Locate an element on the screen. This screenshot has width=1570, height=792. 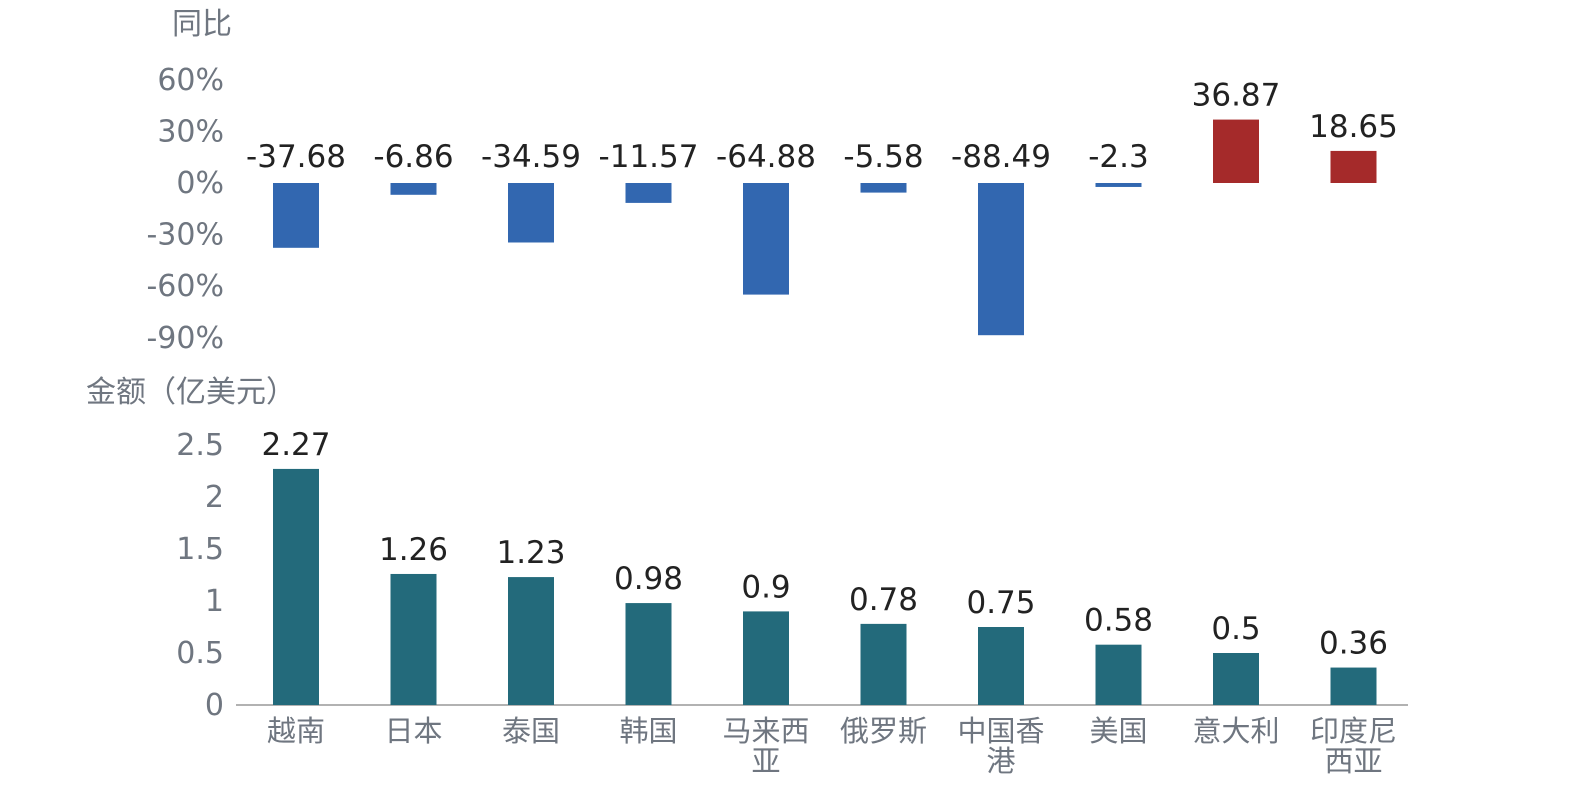
amount-tick-label: 2 is located at coordinates (214, 497).